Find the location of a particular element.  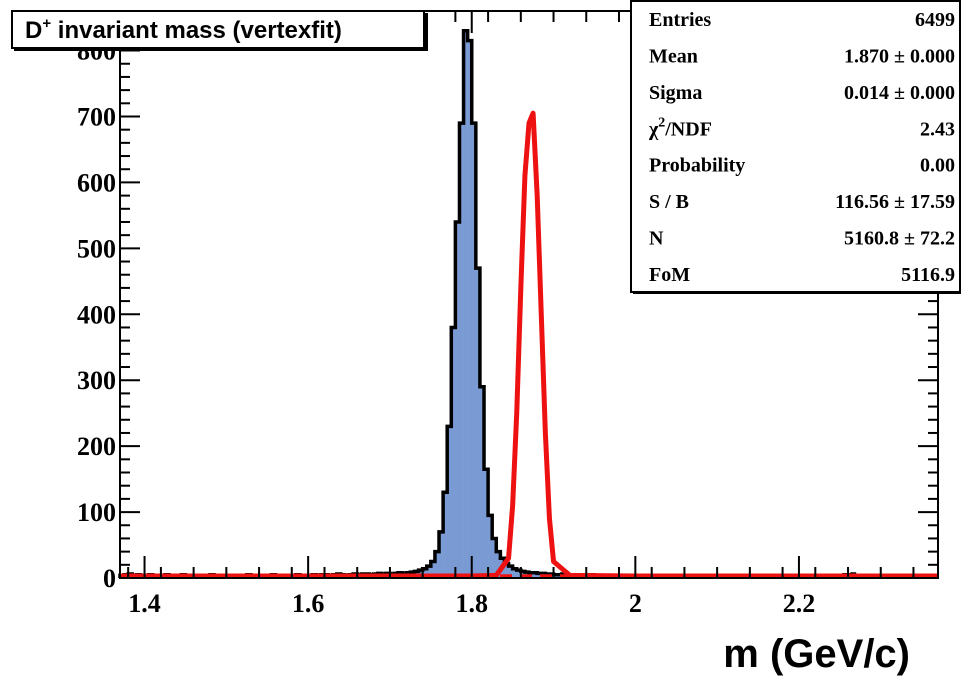

stats-label-main: χ is located at coordinates (653, 129).